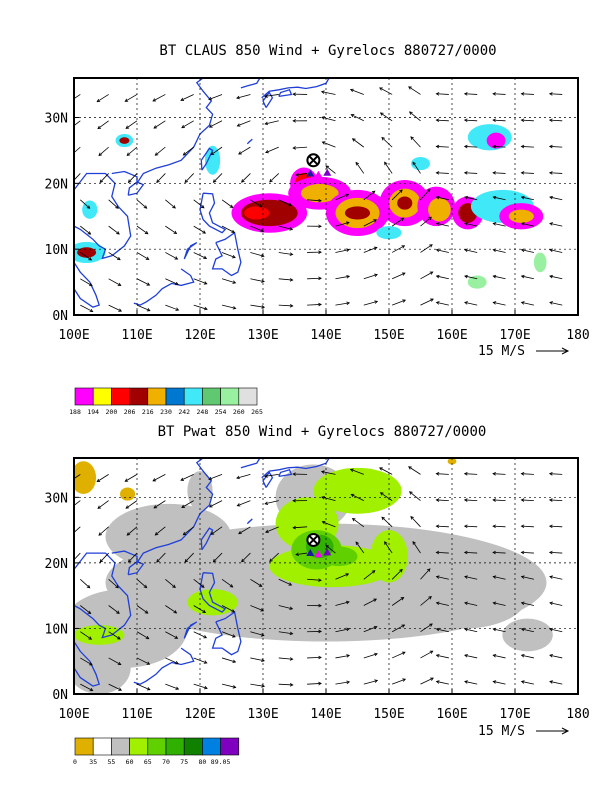  Describe the element at coordinates (565, 351) in the screenshot. I see `panel-1-vector-key-arrowhead` at that location.